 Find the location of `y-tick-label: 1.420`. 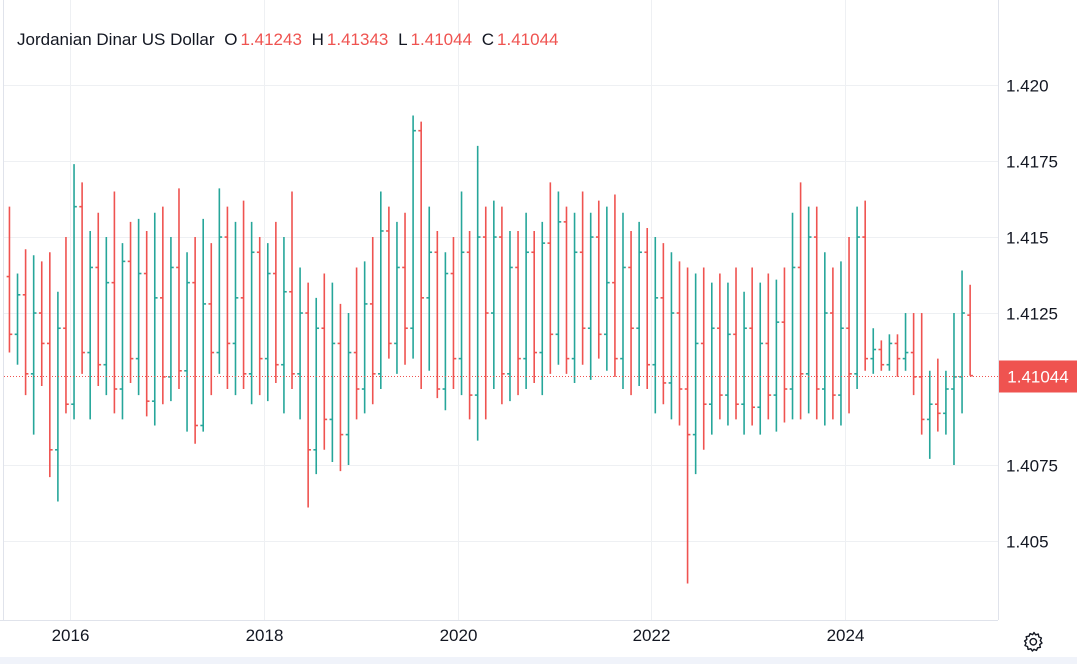

y-tick-label: 1.420 is located at coordinates (1027, 86).